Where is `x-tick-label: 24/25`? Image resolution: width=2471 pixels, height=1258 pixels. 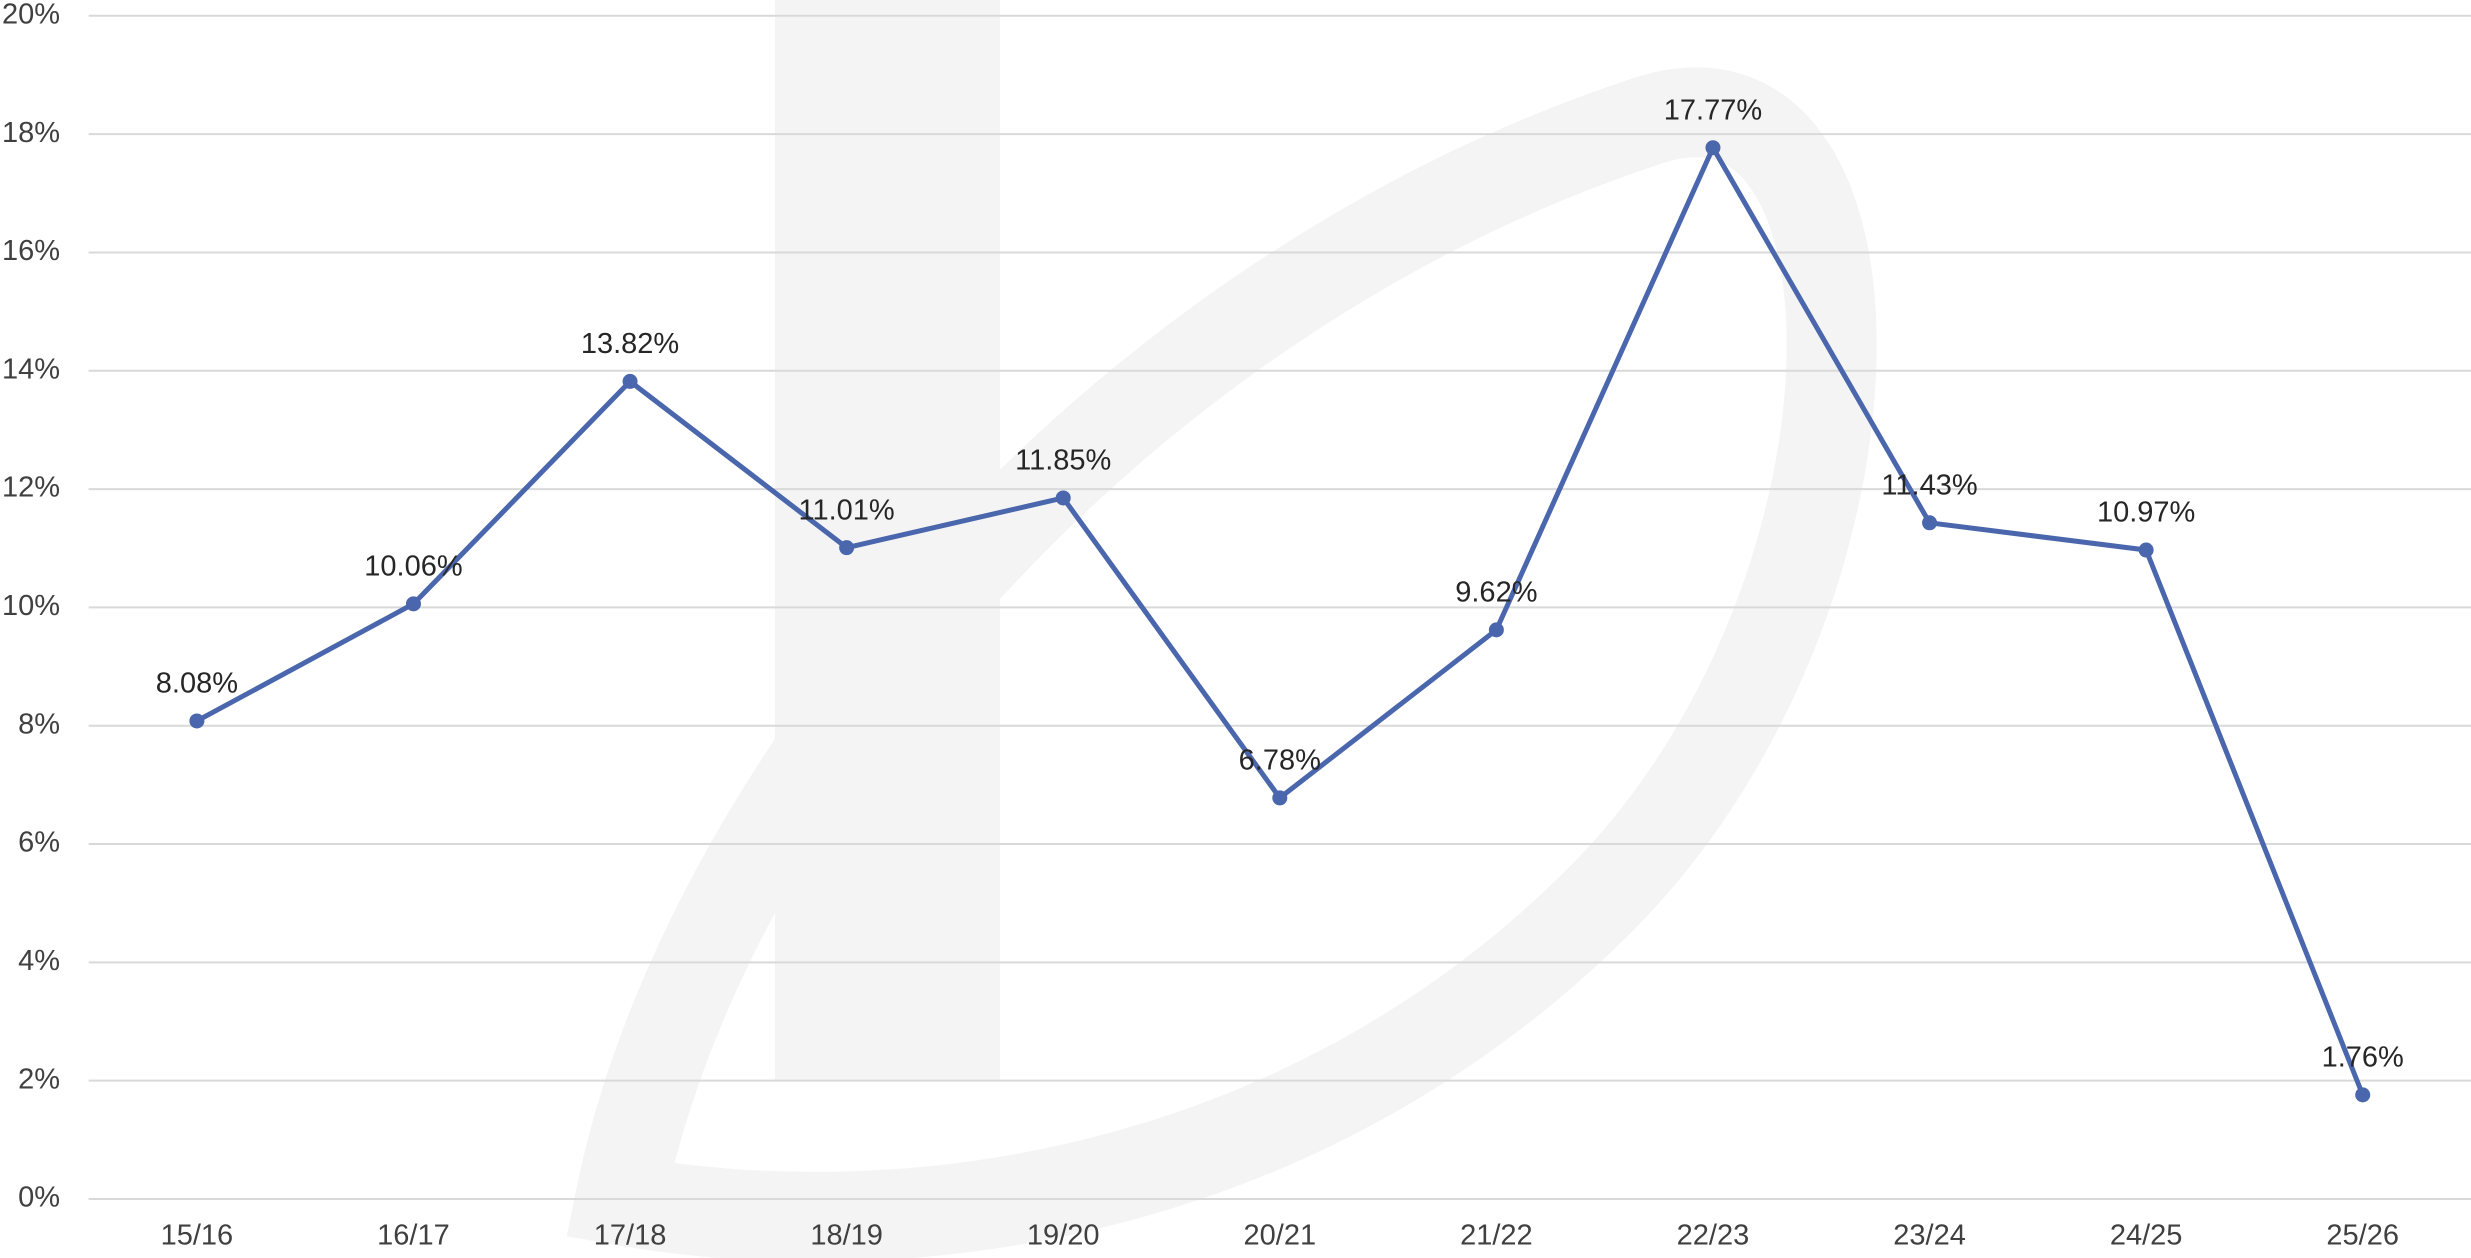 x-tick-label: 24/25 is located at coordinates (2146, 1236).